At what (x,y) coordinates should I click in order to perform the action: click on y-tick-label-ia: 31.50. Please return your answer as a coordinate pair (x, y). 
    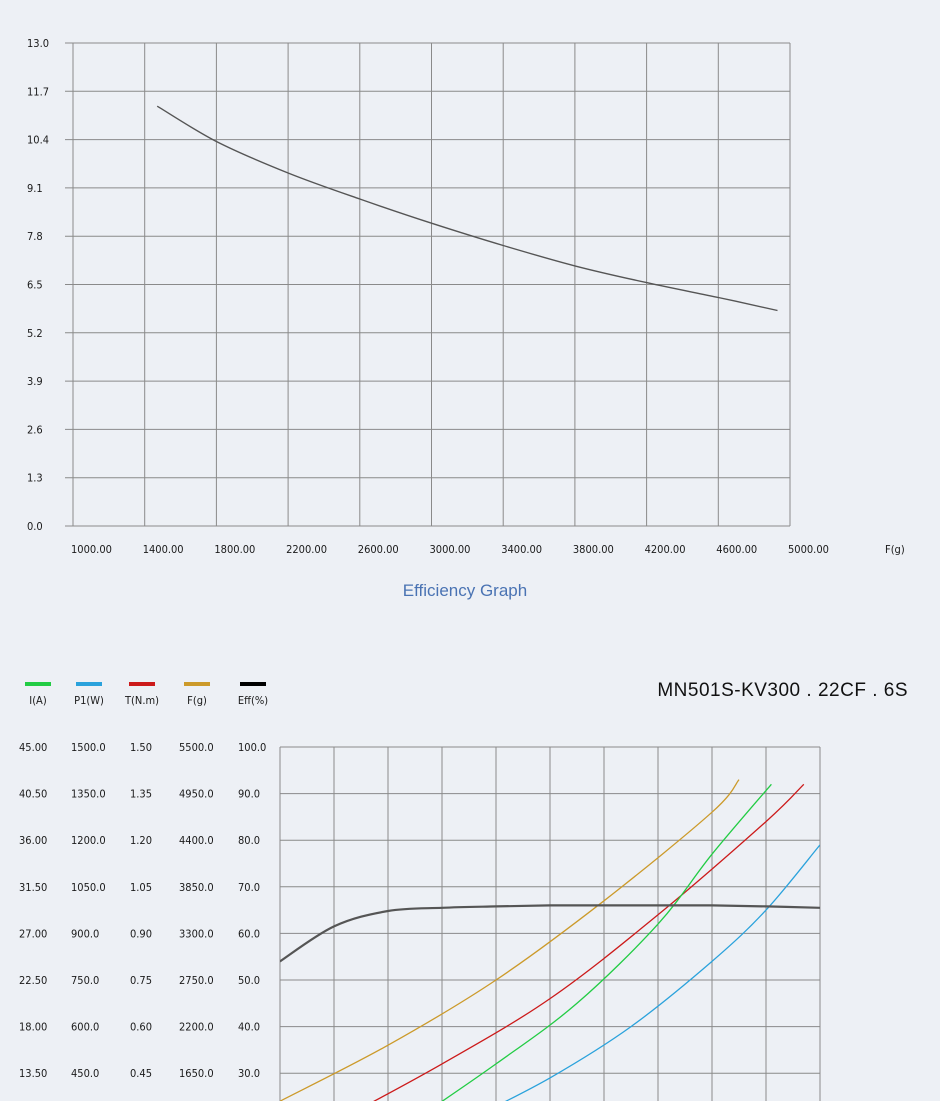
    Looking at the image, I should click on (33, 887).